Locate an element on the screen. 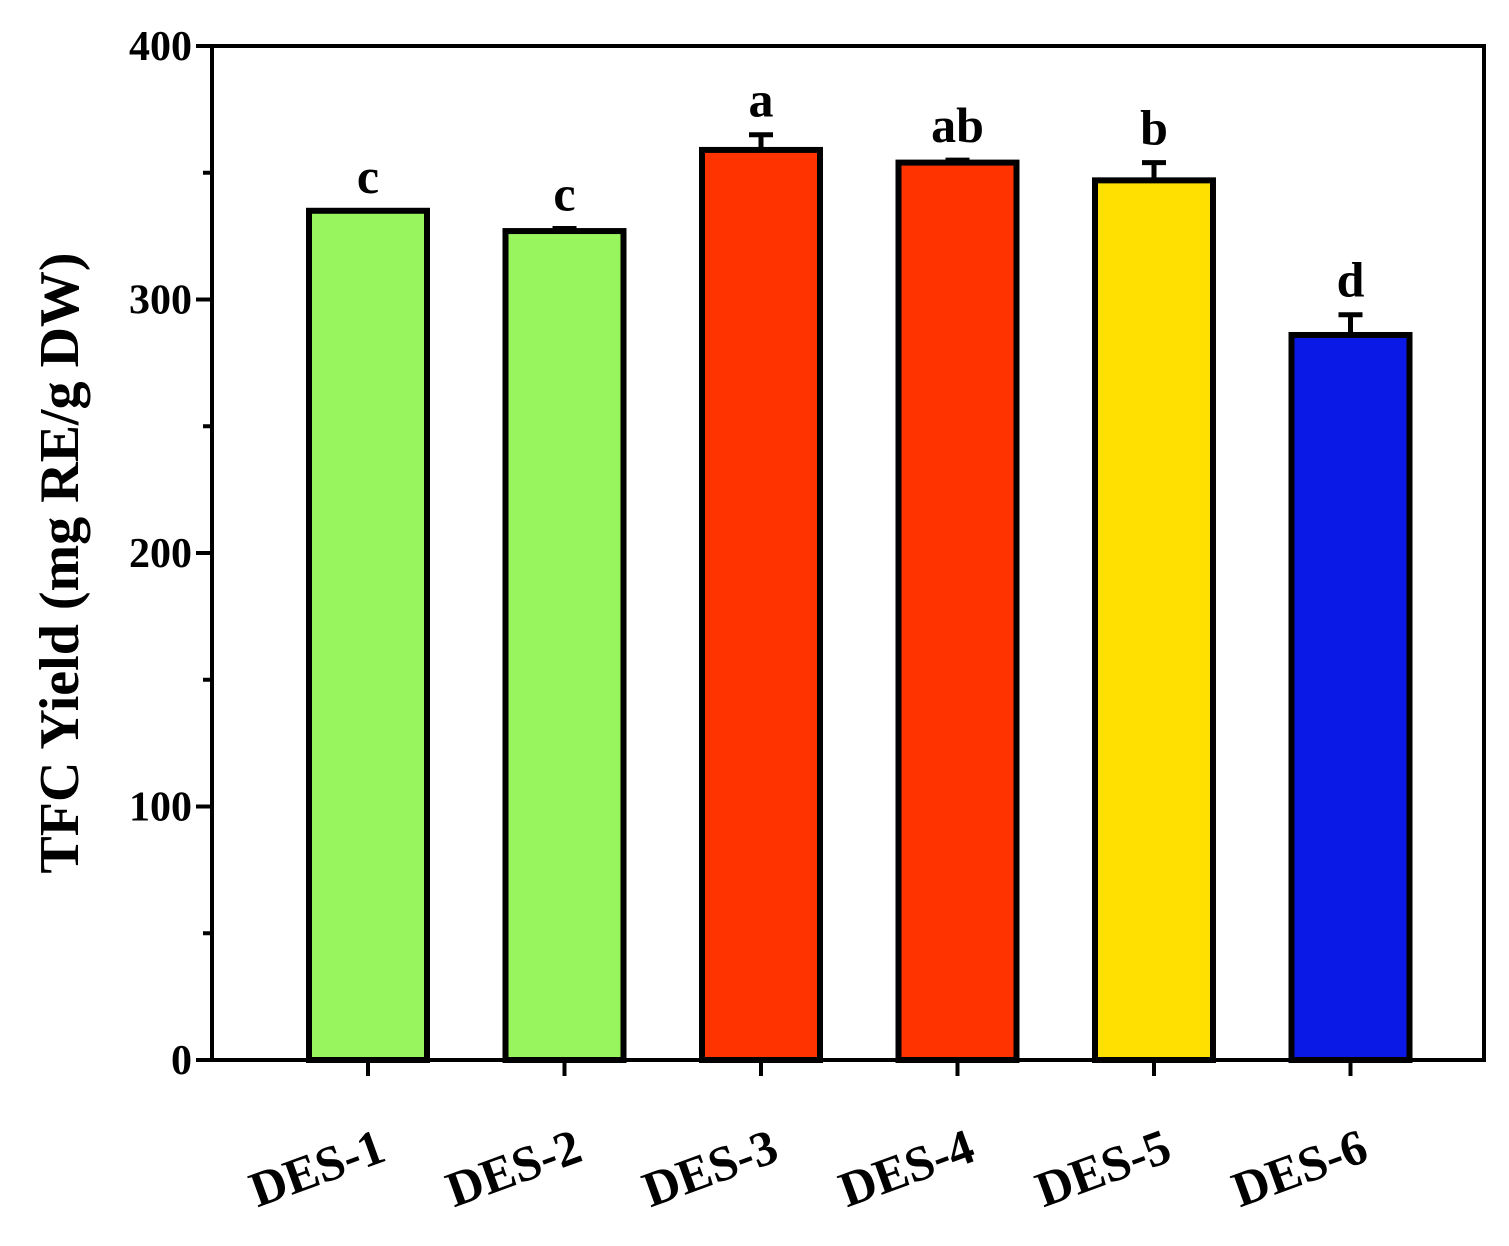  y-axis: 0 100 200 300 400 is located at coordinates (170, 554).